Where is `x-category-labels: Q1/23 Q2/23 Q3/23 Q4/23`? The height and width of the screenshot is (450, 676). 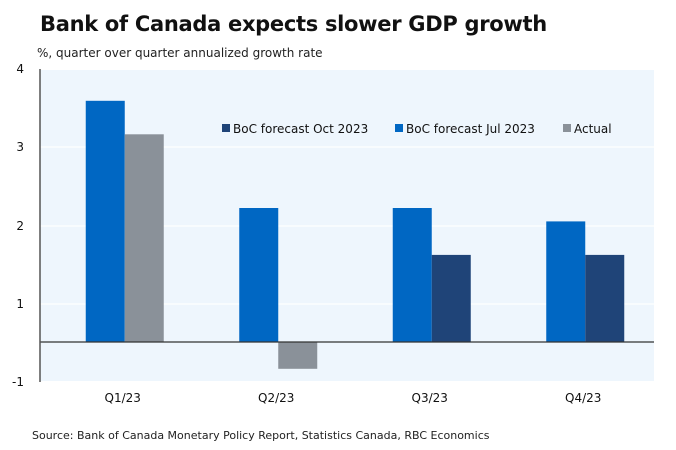 x-category-labels: Q1/23 Q2/23 Q3/23 Q4/23 is located at coordinates (353, 398).